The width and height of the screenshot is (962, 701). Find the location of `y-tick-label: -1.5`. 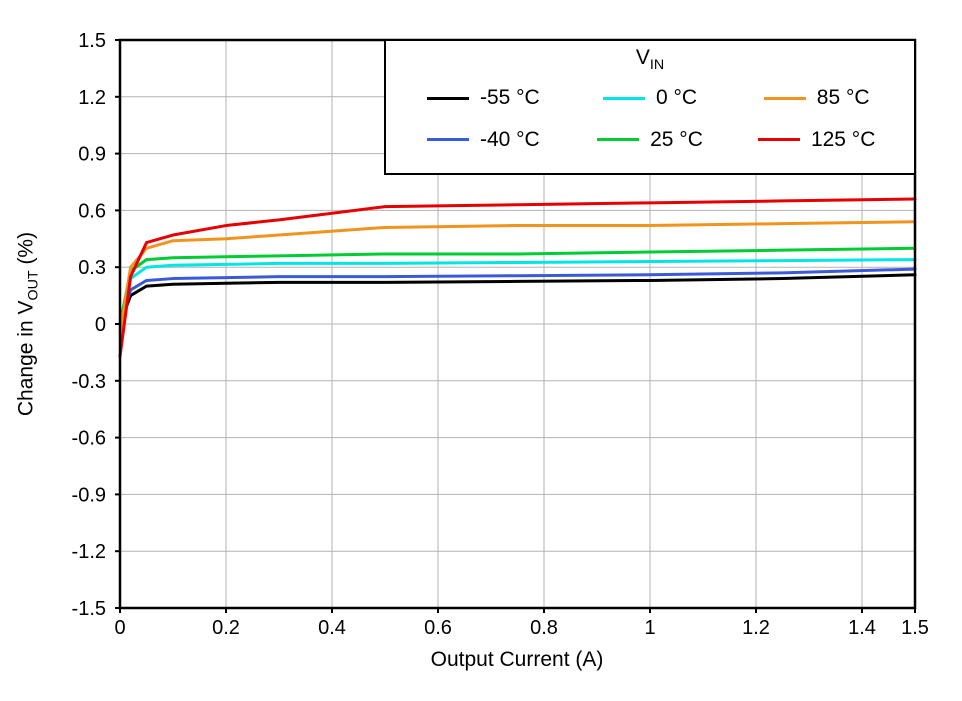

y-tick-label: -1.5 is located at coordinates (89, 609).